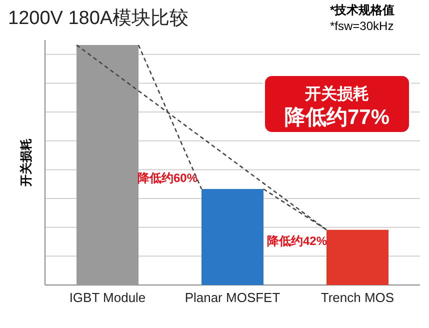  What do you see at coordinates (362, 26) in the screenshot?
I see `text: *fsw=30kHz` at bounding box center [362, 26].